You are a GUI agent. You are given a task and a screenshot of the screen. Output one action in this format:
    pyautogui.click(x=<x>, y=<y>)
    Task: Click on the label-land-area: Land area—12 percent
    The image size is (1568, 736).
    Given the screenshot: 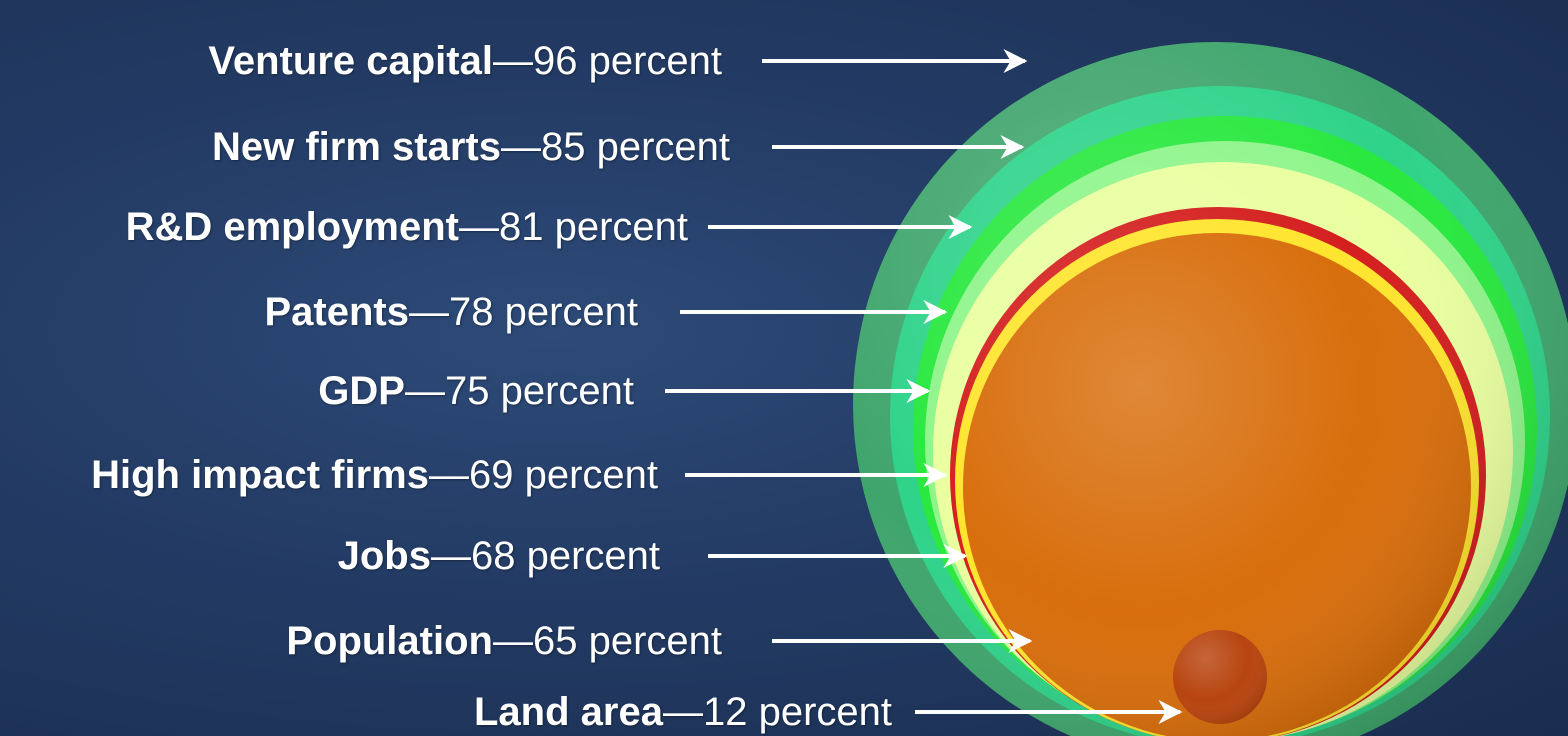 What is the action you would take?
    pyautogui.click(x=683, y=712)
    